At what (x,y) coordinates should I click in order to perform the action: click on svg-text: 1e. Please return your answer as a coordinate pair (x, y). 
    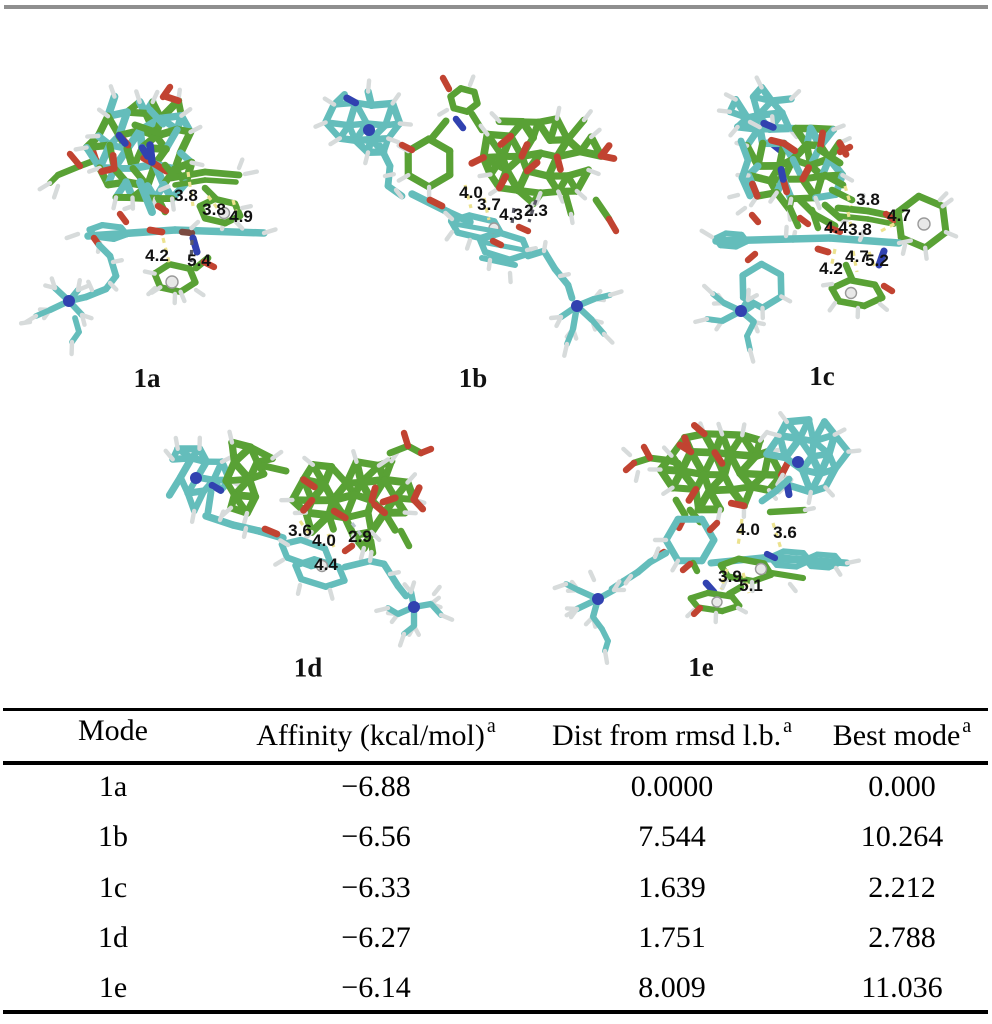
    Looking at the image, I should click on (701, 667).